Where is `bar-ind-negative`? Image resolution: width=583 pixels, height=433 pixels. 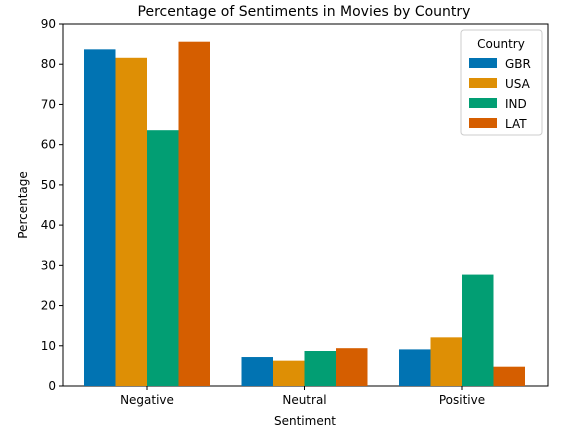
bar-ind-negative is located at coordinates (163, 258).